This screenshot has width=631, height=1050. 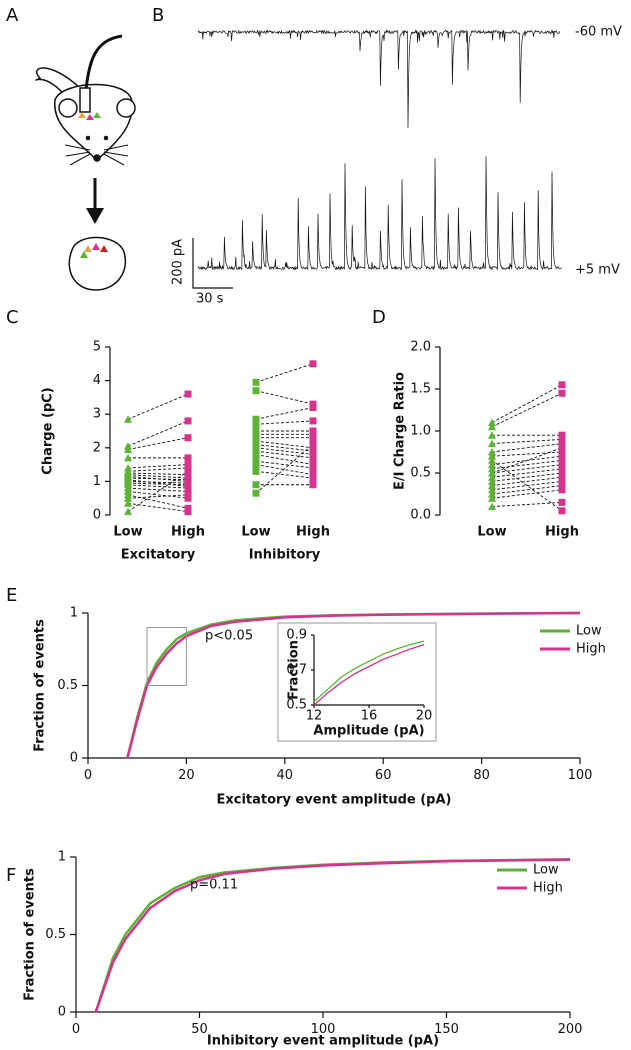 What do you see at coordinates (446, 1029) in the screenshot?
I see `x-tick-label: 150` at bounding box center [446, 1029].